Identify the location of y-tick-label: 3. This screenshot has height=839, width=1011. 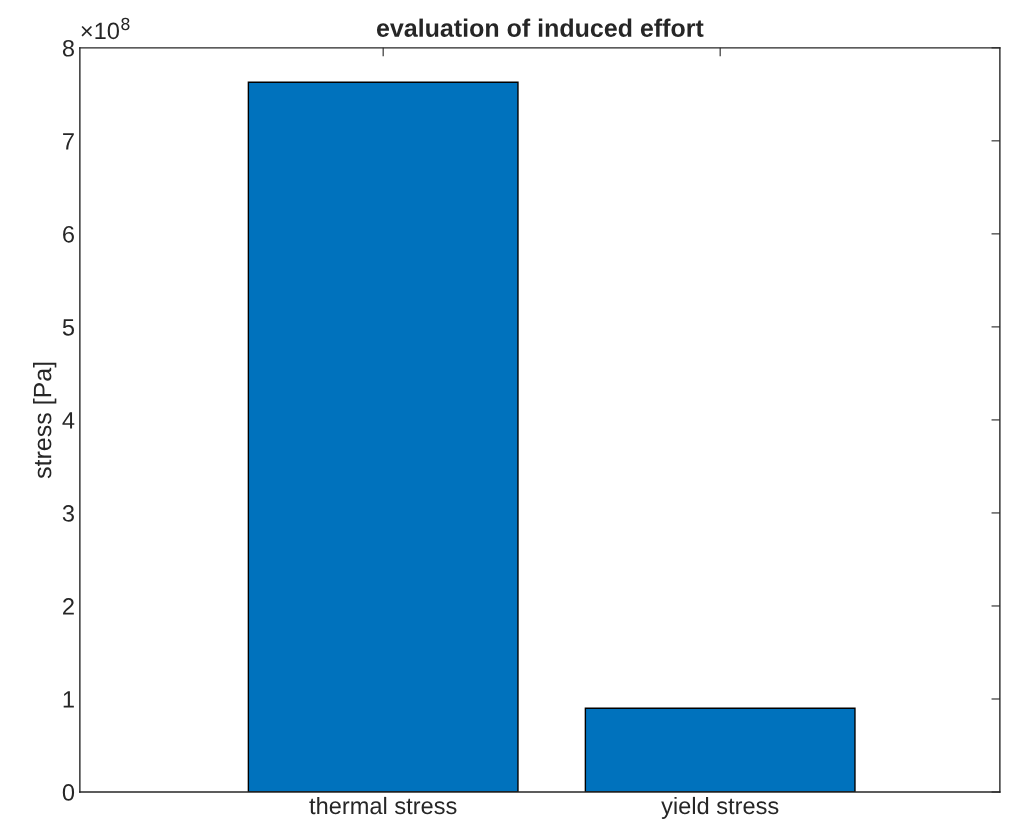
(68, 513).